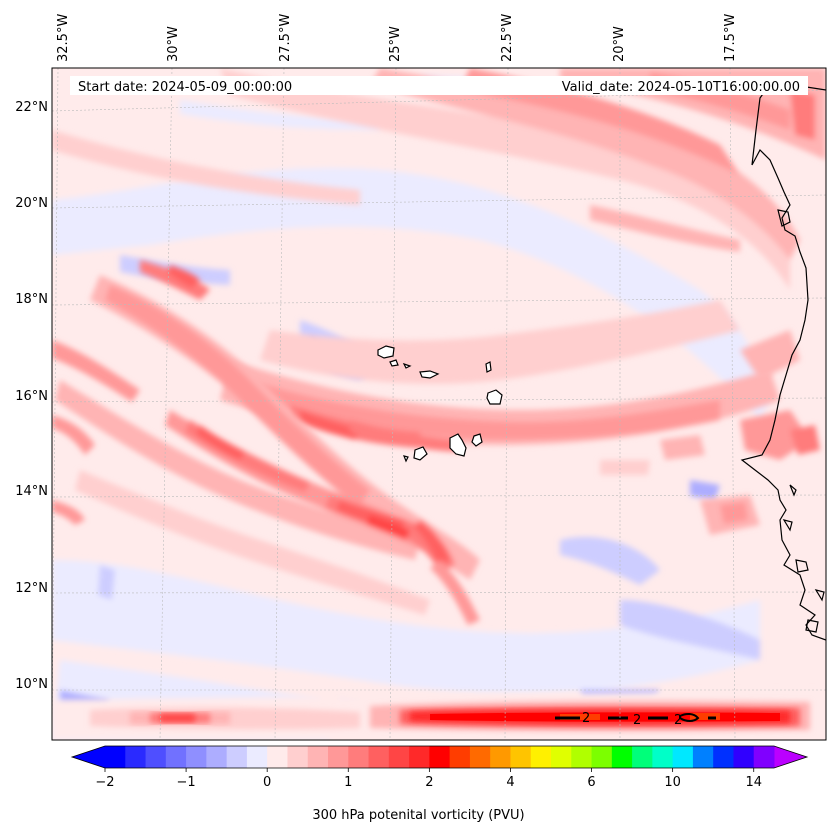  Describe the element at coordinates (418, 815) in the screenshot. I see `colorbar-title: 300 hPa potenital vorticity (PVU)` at that location.